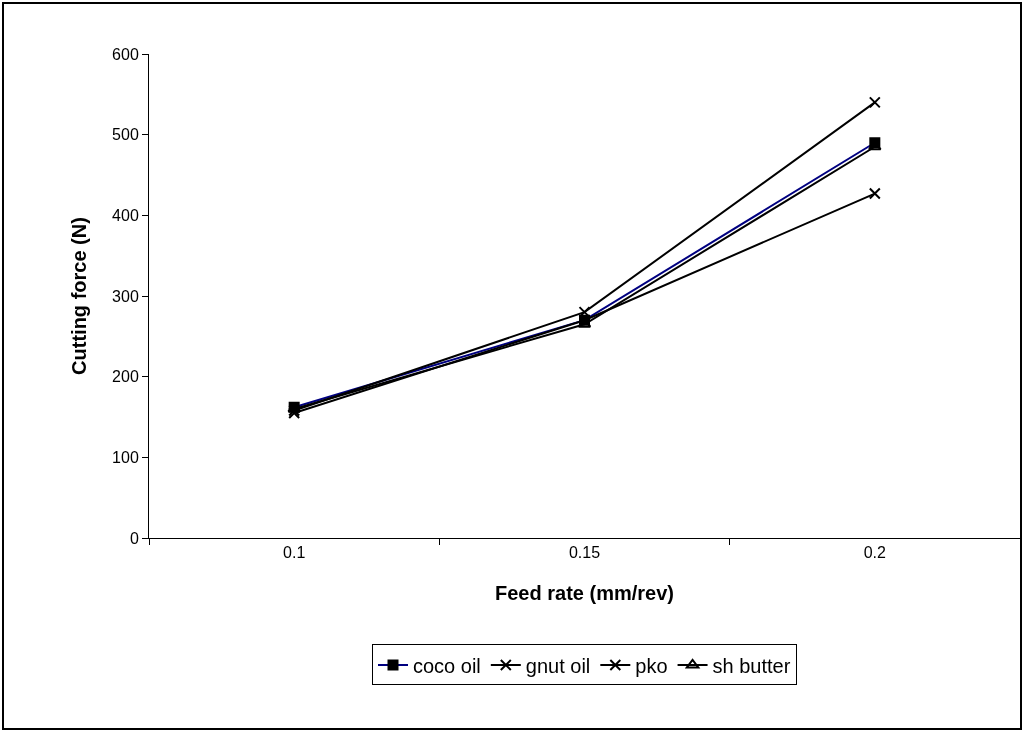 The image size is (1028, 736). Describe the element at coordinates (651, 665) in the screenshot. I see `legend-label: pko` at that location.